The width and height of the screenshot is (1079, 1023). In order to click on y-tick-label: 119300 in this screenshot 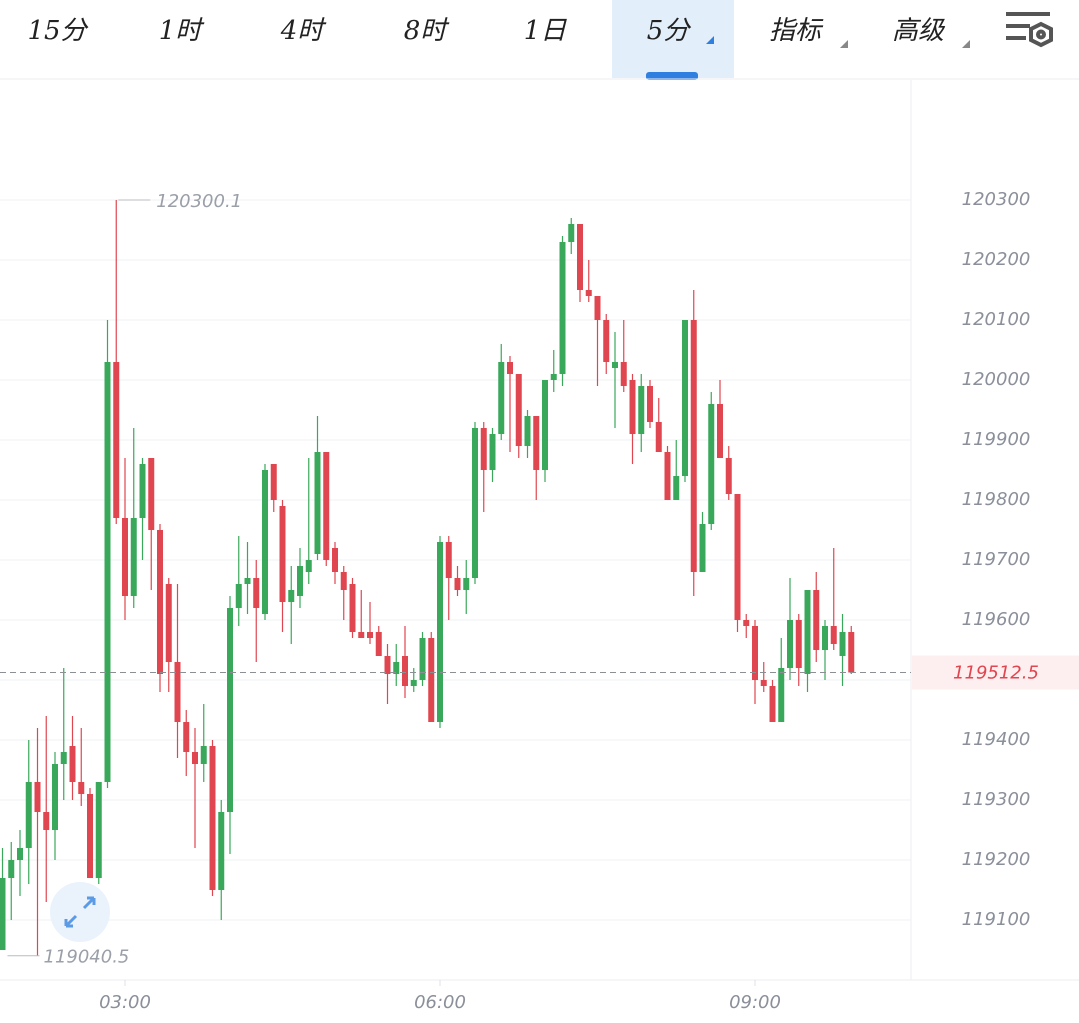, I will do `click(996, 799)`.